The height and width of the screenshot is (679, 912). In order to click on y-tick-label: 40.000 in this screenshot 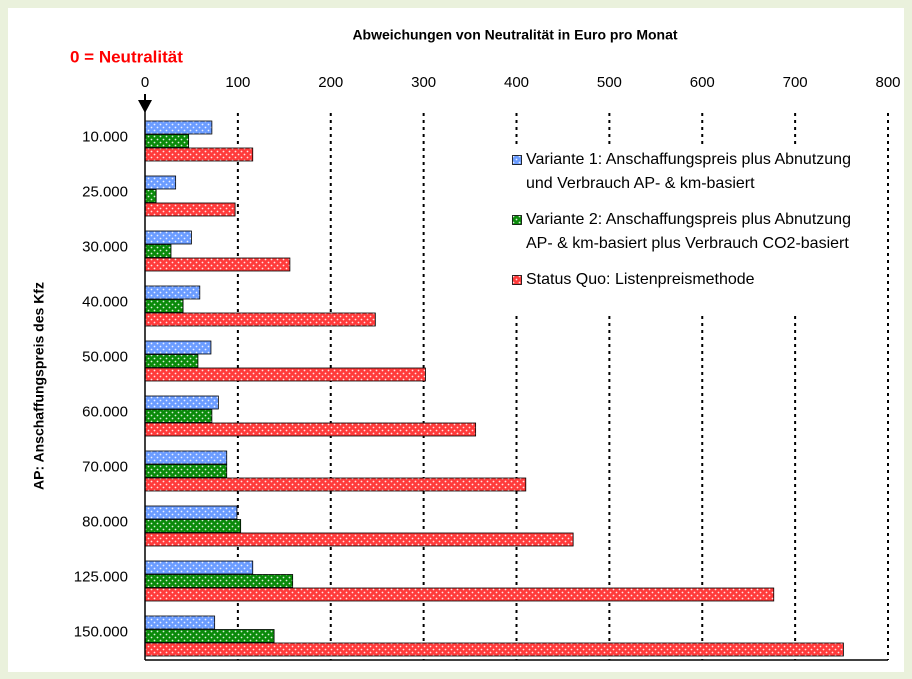, I will do `click(105, 301)`.